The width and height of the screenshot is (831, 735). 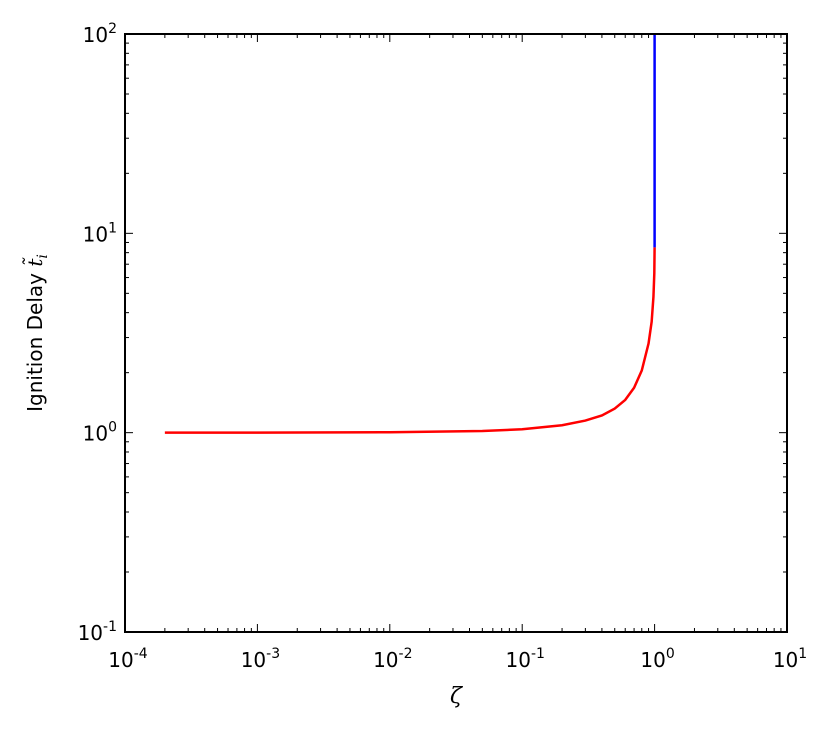 What do you see at coordinates (112, 29) in the screenshot?
I see `y-tick-label-exp: 2` at bounding box center [112, 29].